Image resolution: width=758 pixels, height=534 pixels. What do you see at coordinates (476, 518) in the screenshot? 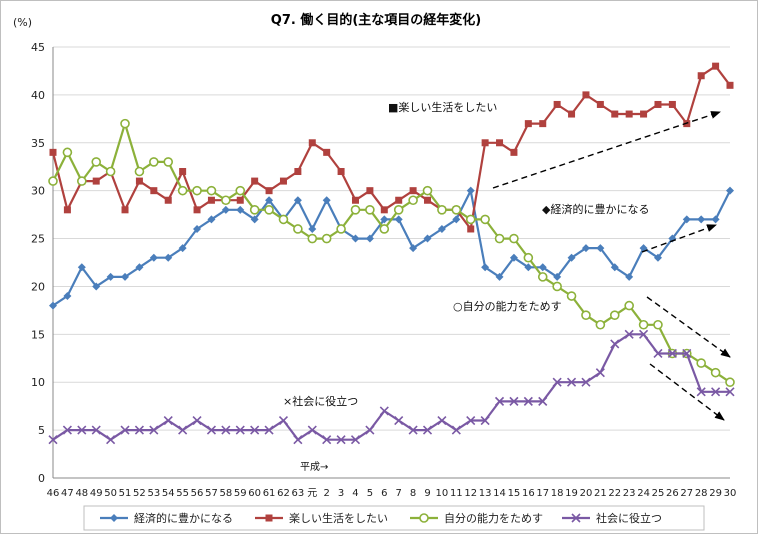
I see `legend-item-2: 自分の能力をためす` at bounding box center [476, 518].